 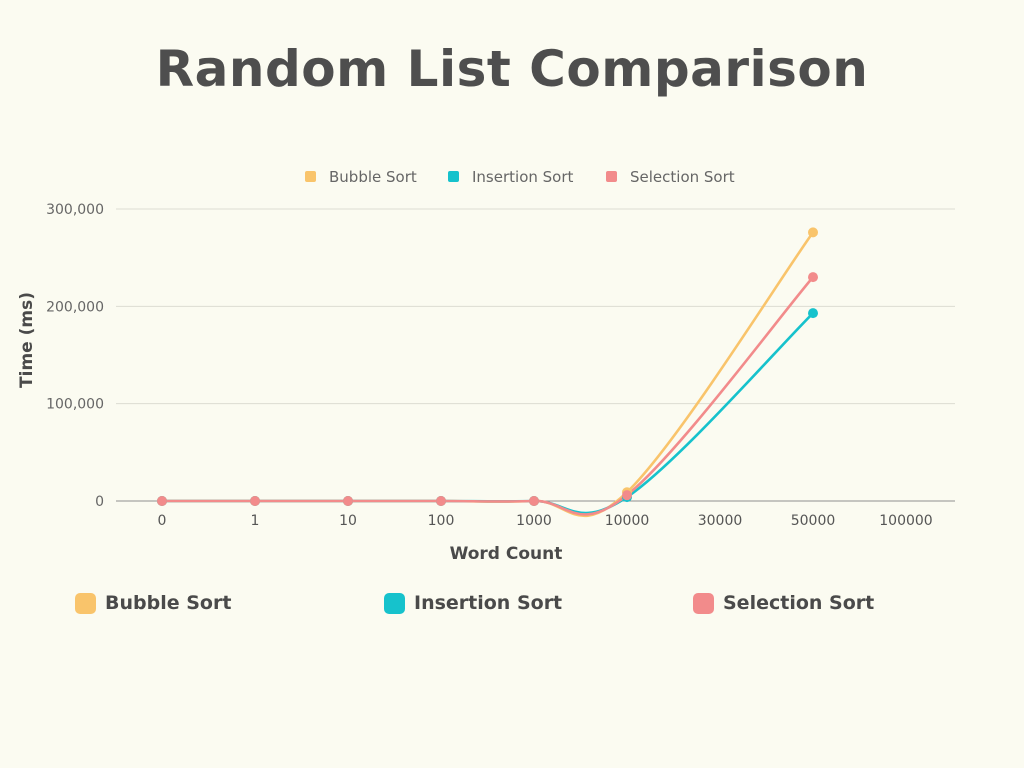 I want to click on x-tick-label: 0, so click(x=162, y=521).